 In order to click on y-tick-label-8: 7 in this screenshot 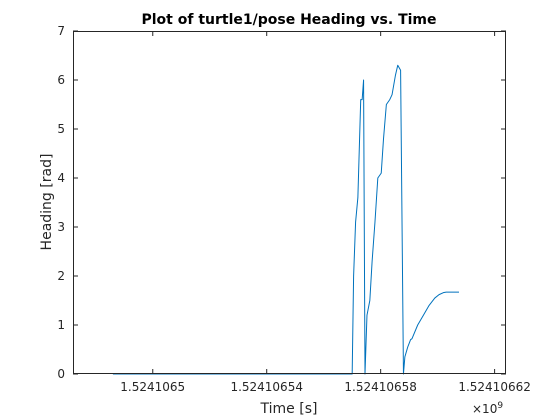, I will do `click(61, 31)`.